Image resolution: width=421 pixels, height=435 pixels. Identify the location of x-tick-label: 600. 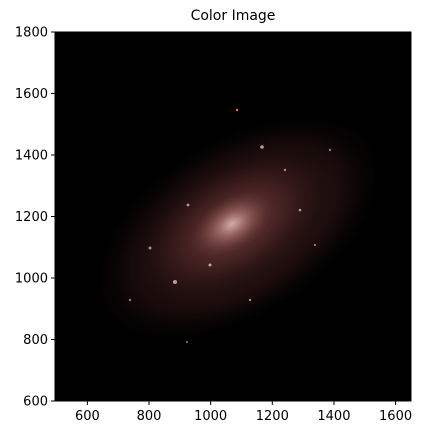
(87, 416).